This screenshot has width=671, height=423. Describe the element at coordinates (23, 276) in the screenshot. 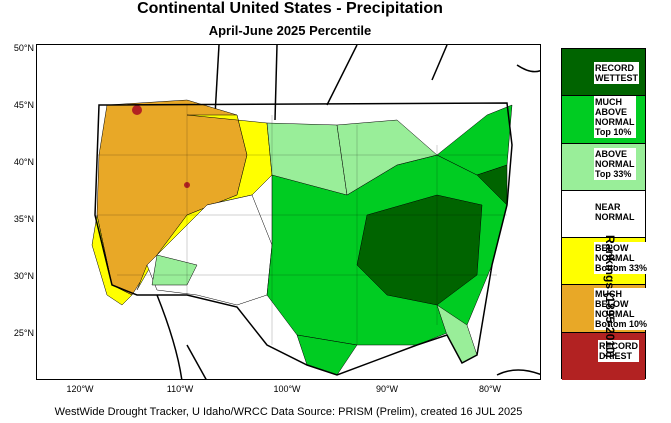

I see `lat-tick-30: 30°N` at that location.